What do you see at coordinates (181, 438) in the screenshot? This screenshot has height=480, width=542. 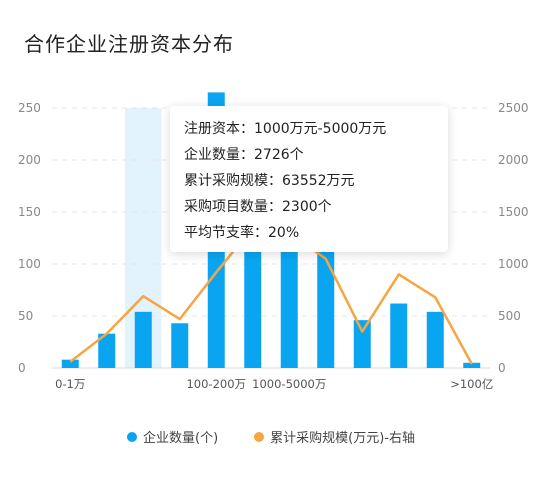 I see `legend-label-company-count: 企业数量(个)` at bounding box center [181, 438].